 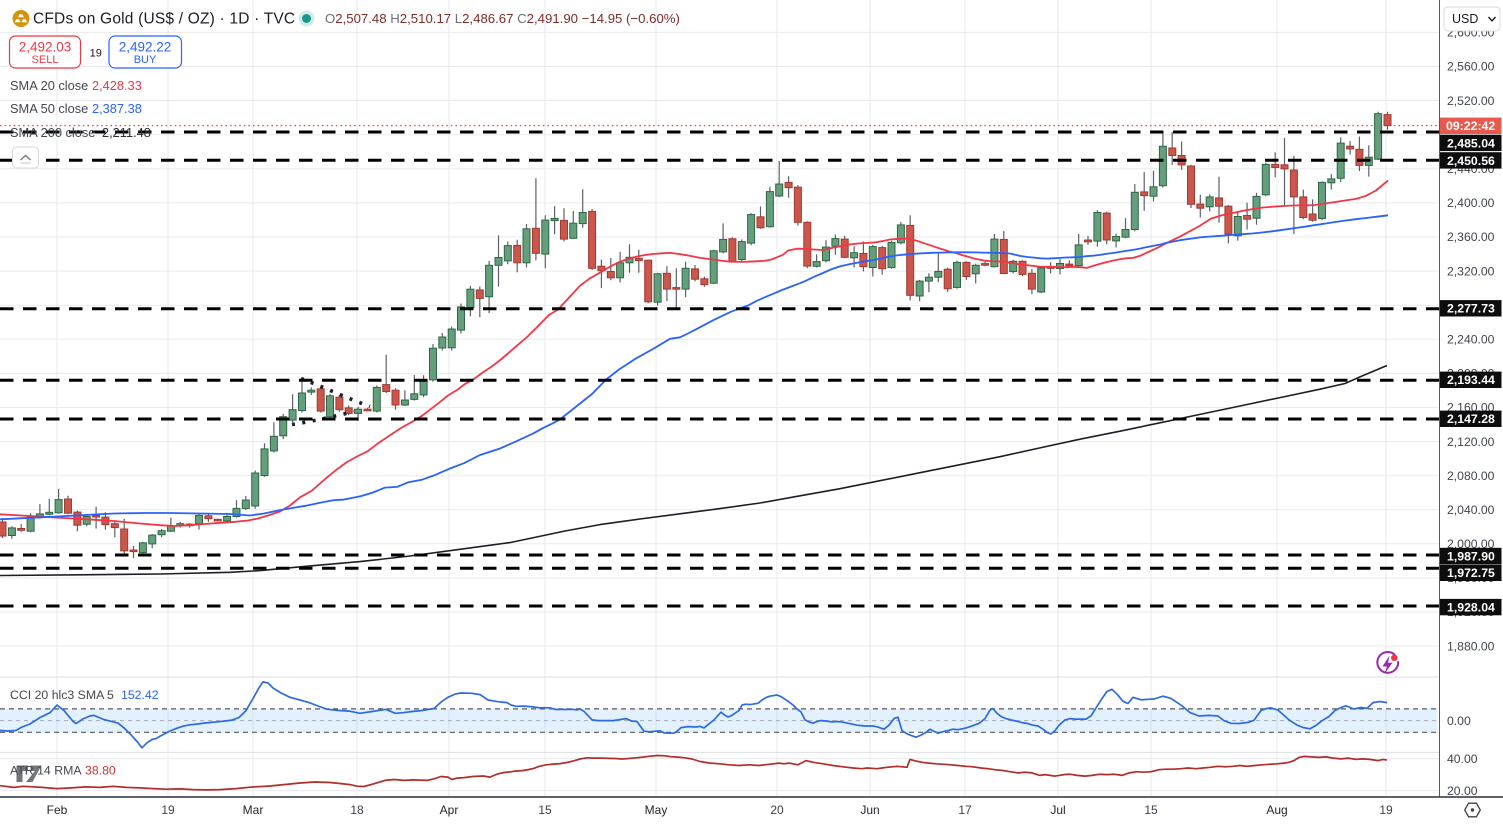 I want to click on svg-text: CCI 20 hlc3 SMA 5, so click(x=62, y=695).